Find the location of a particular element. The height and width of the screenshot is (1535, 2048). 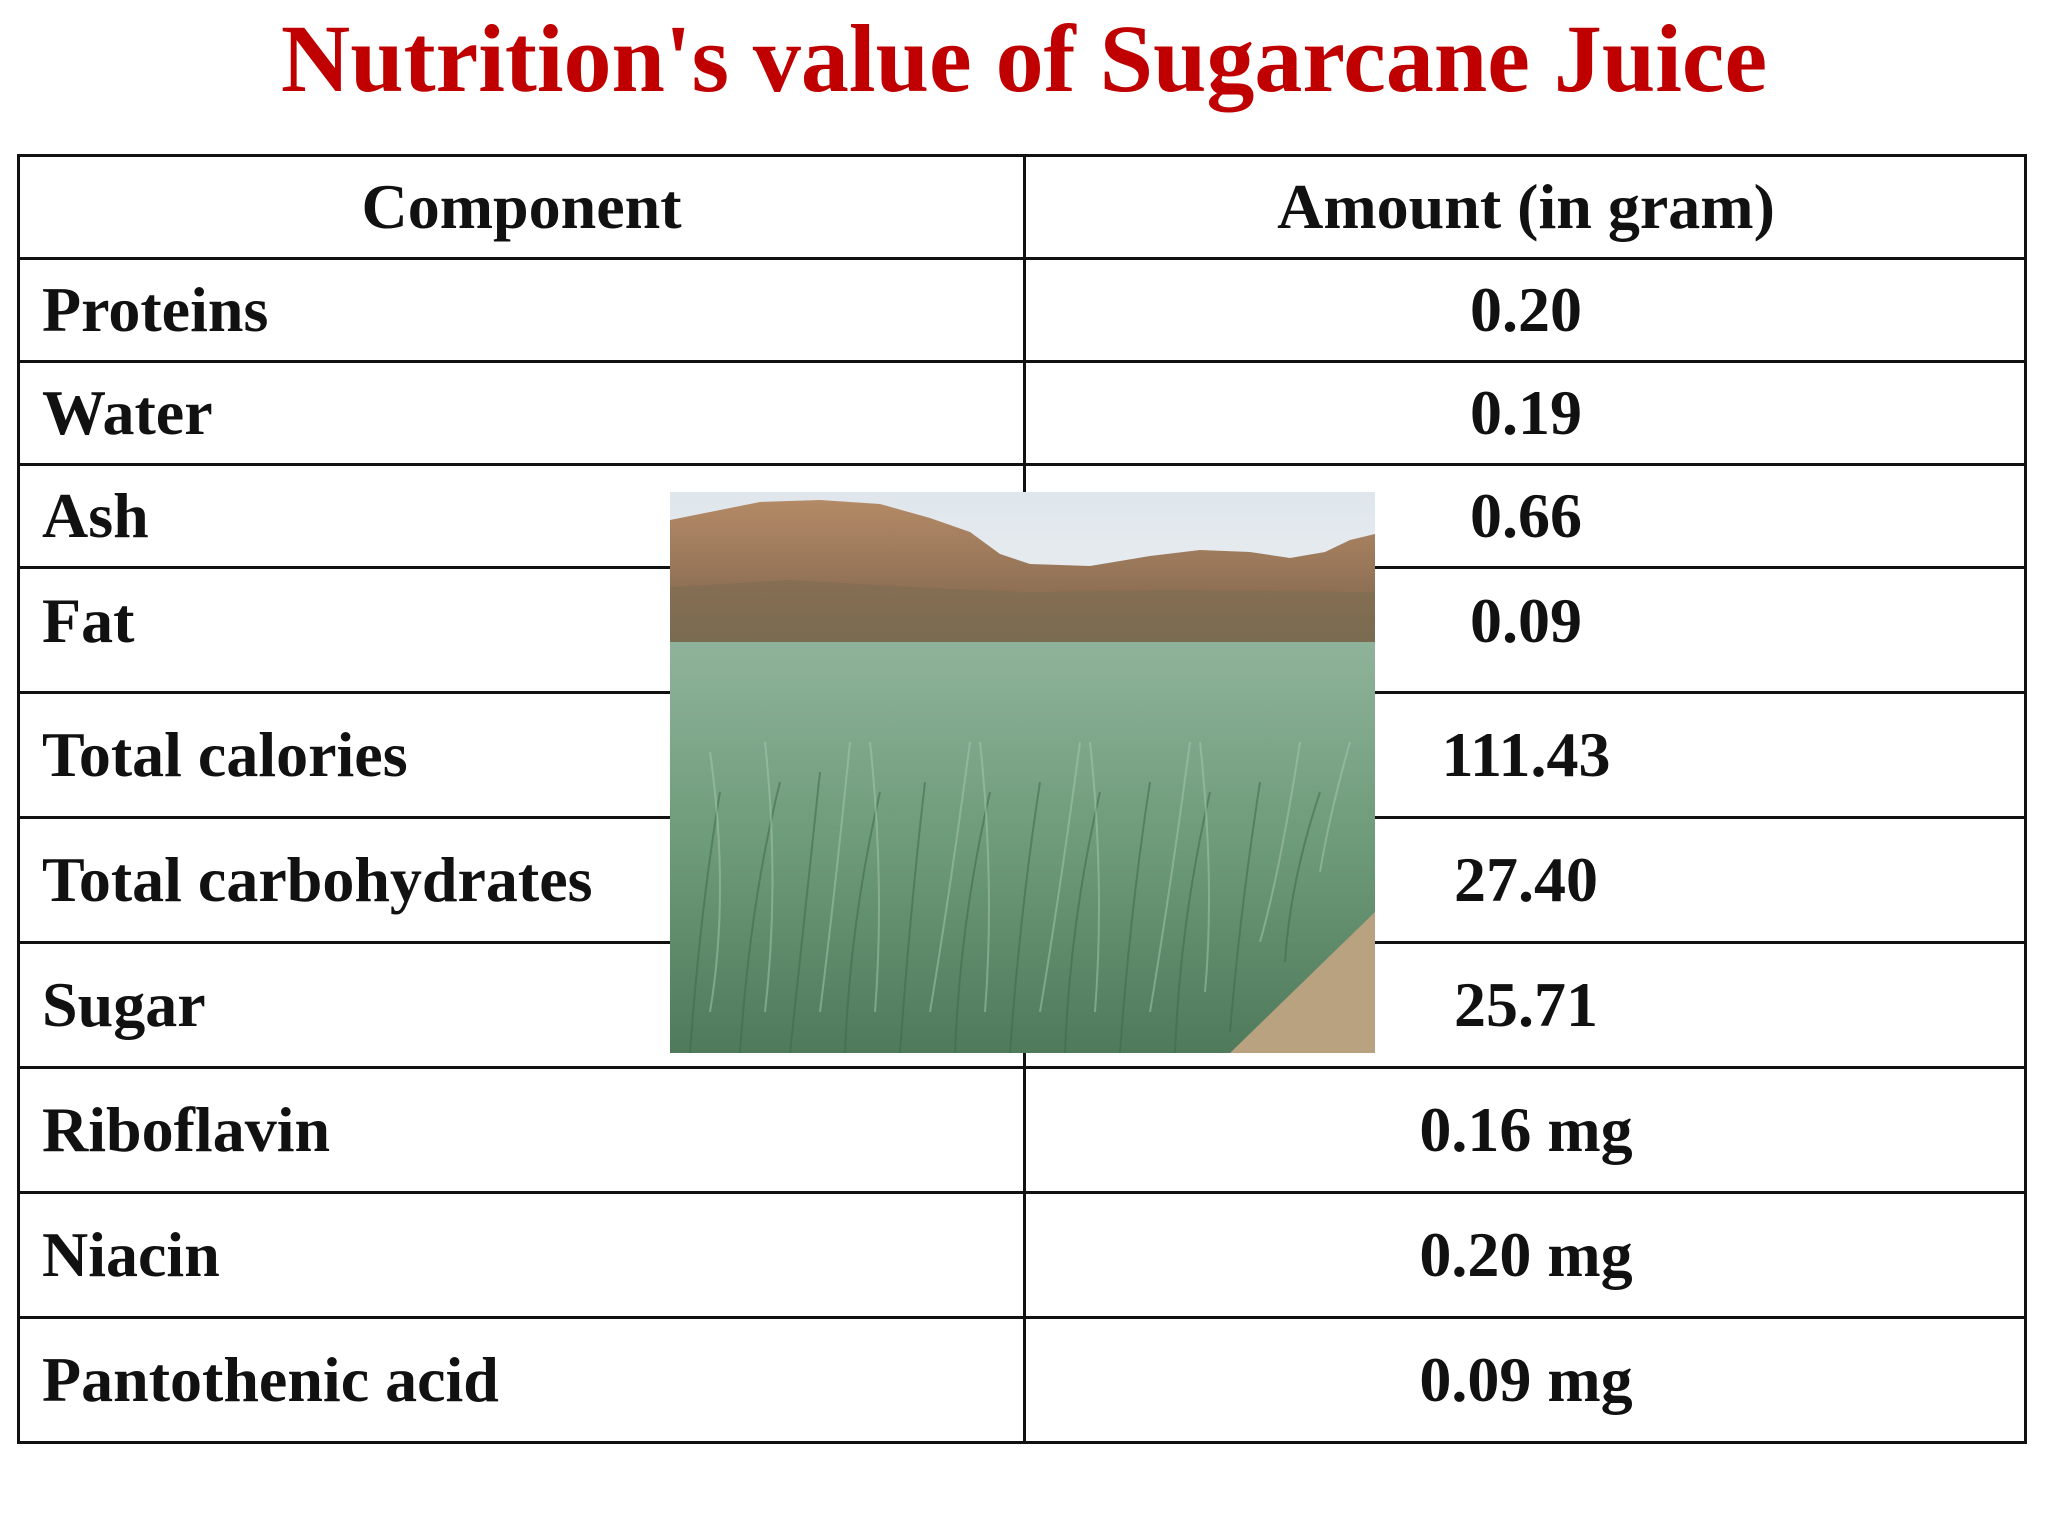

table-header-row: Component Amount (in gram) is located at coordinates (1022, 208).